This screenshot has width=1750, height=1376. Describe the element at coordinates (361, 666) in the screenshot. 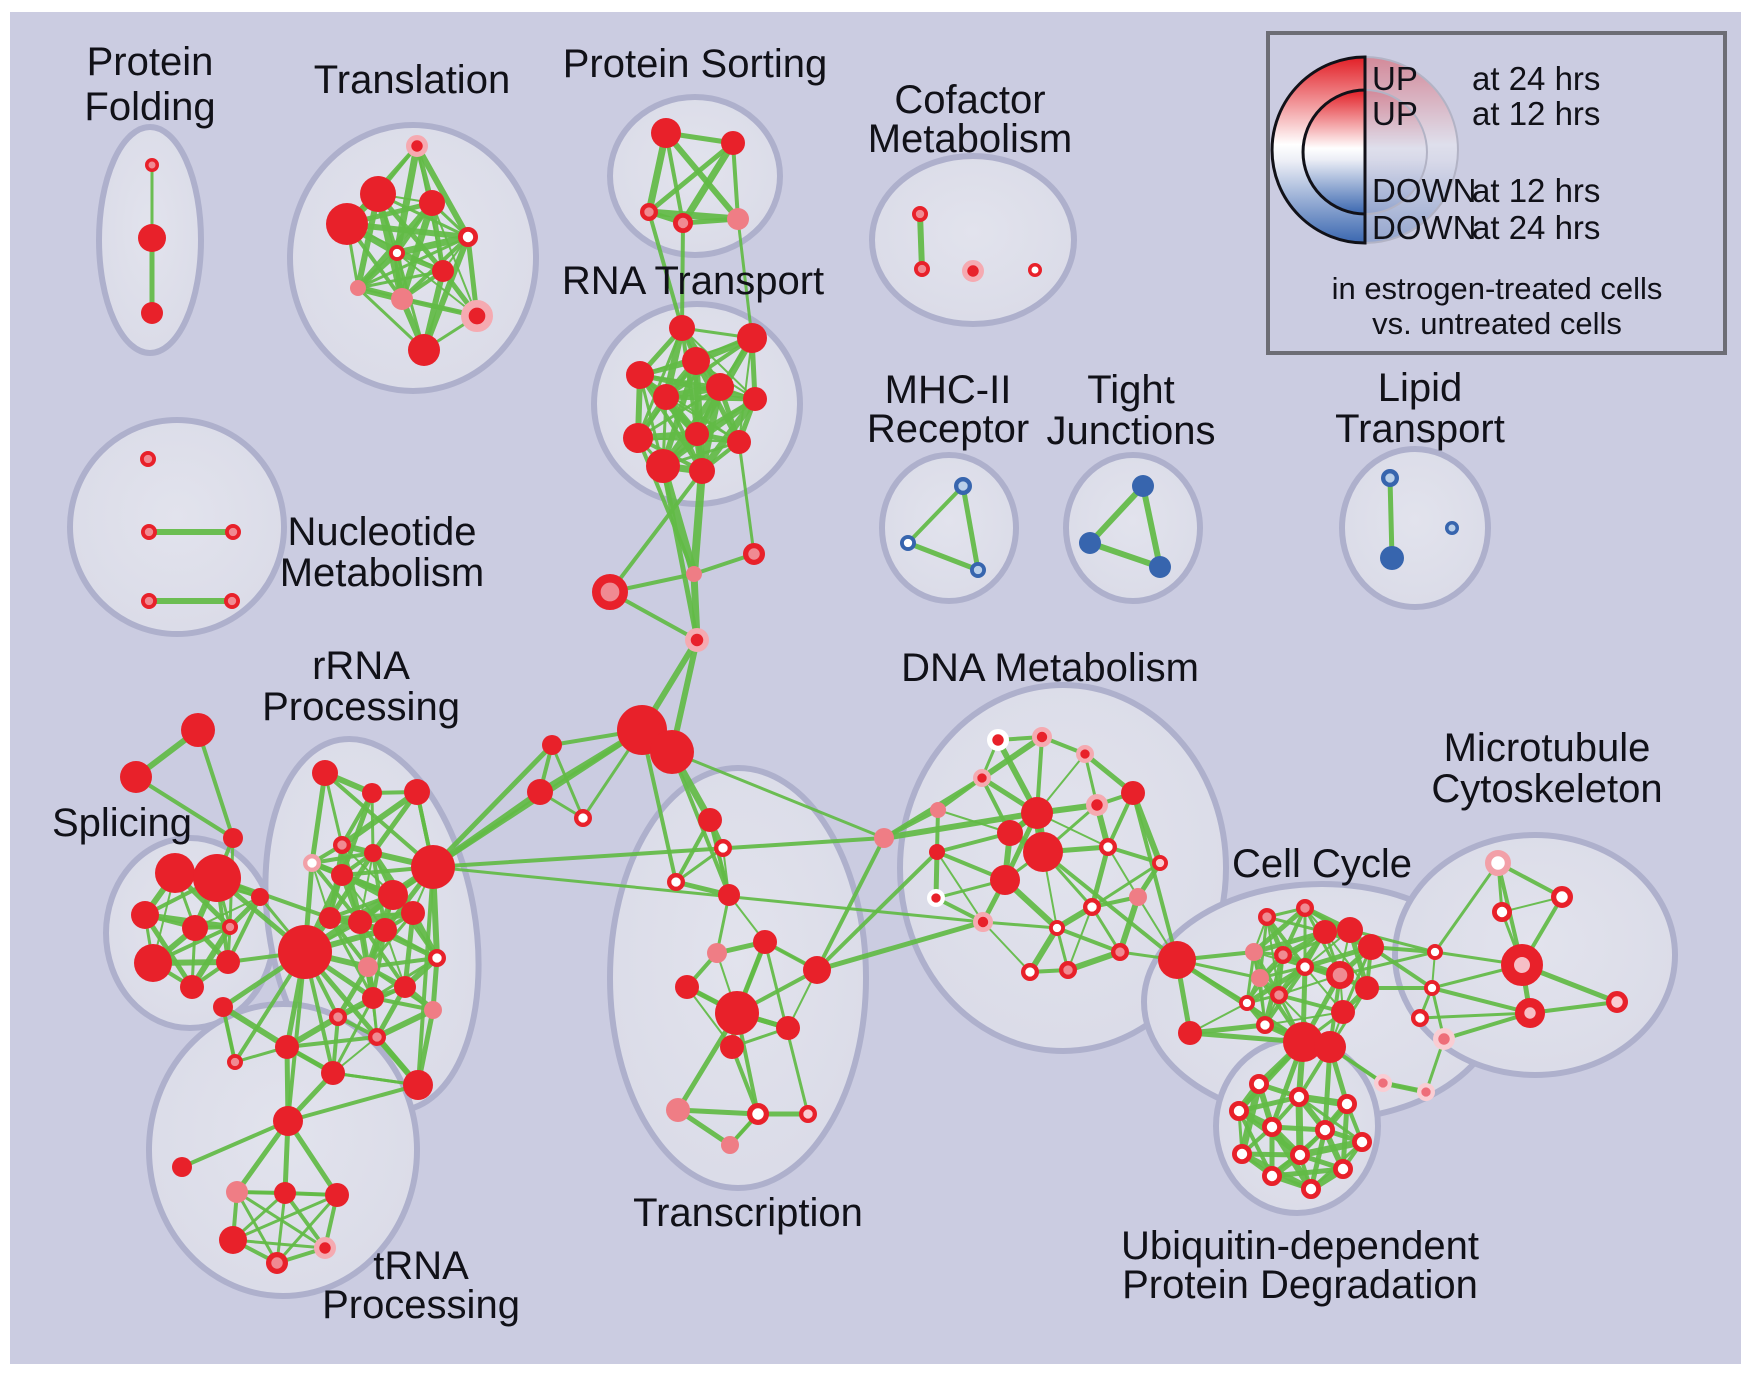

I see `rrna-processing-label: rRNA` at that location.